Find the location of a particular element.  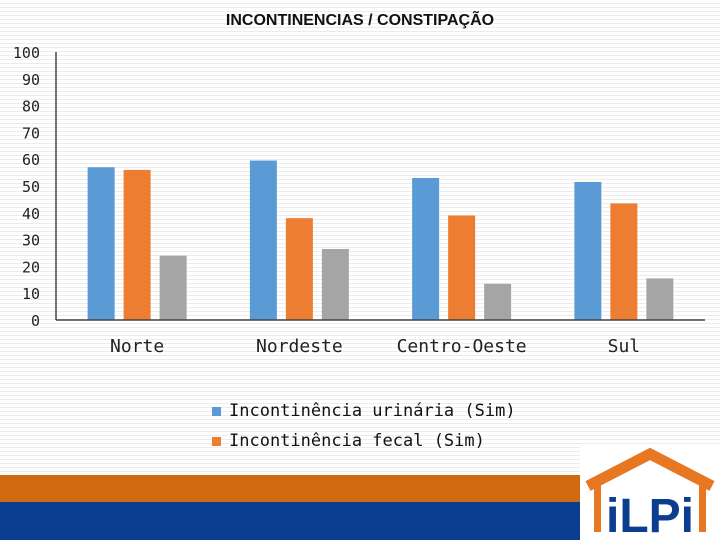

ilpi-logo: iLPi is located at coordinates (650, 494).